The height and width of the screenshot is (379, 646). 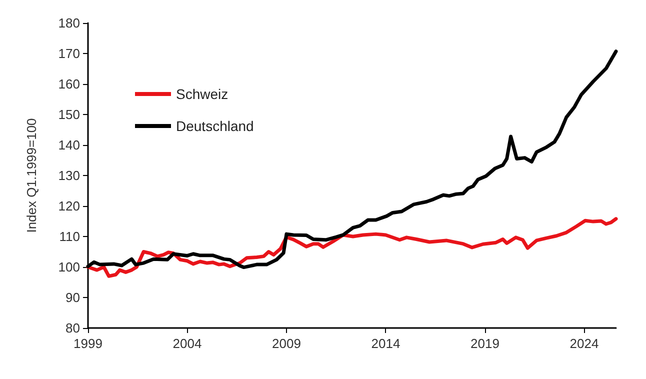 What do you see at coordinates (584, 343) in the screenshot?
I see `x-tick-label: 2024` at bounding box center [584, 343].